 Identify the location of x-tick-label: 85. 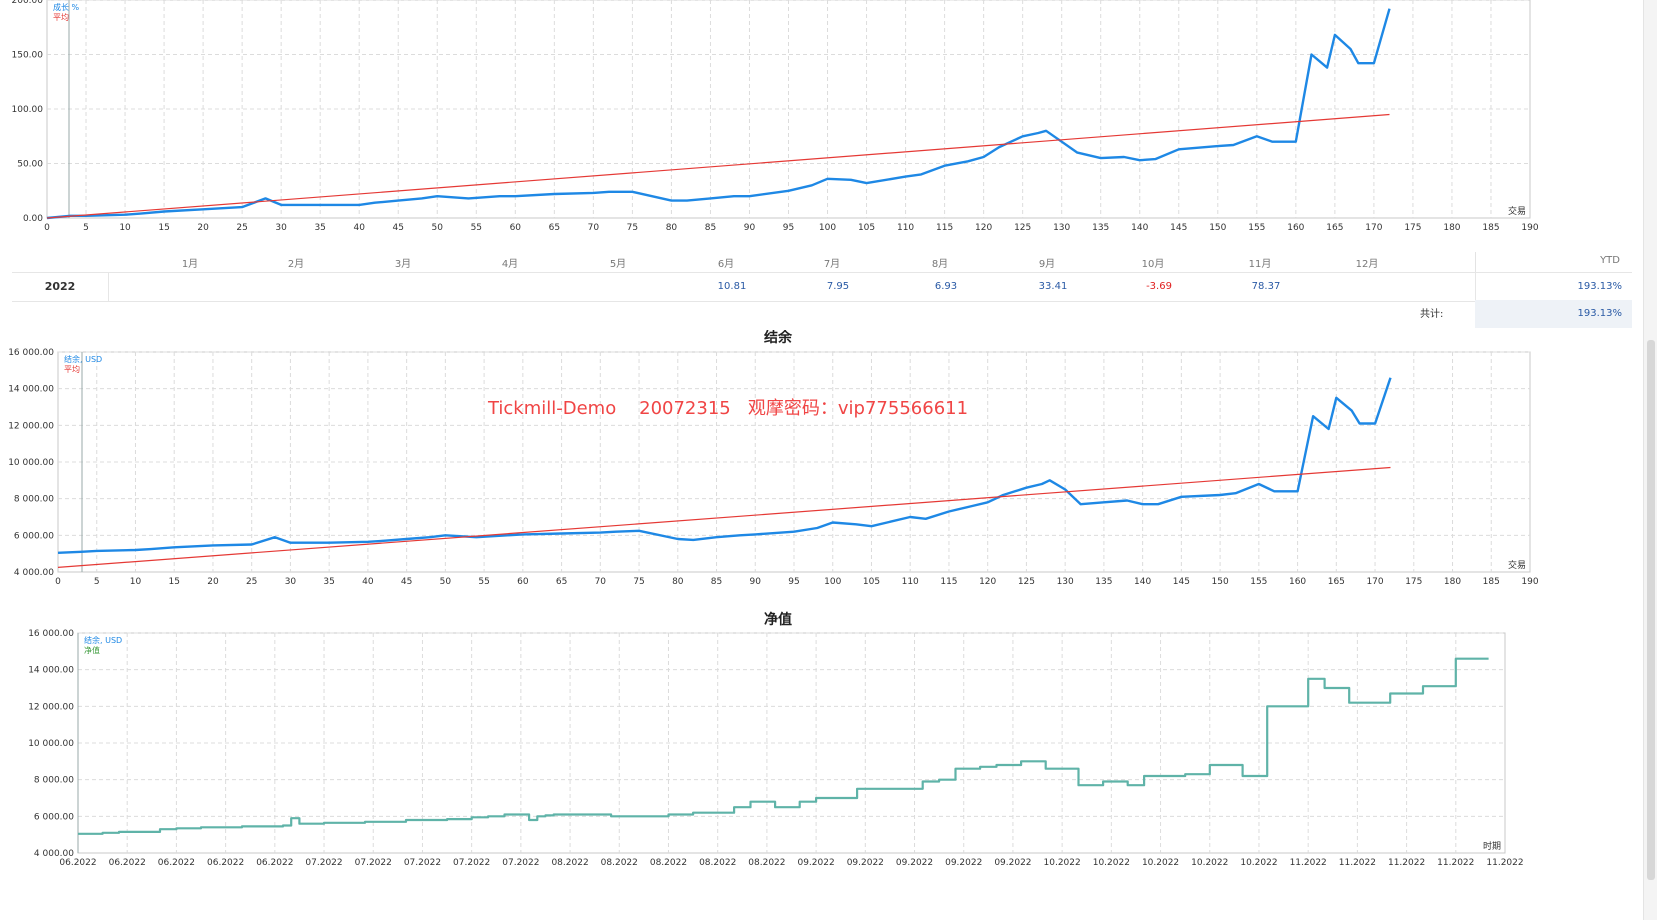
(716, 582).